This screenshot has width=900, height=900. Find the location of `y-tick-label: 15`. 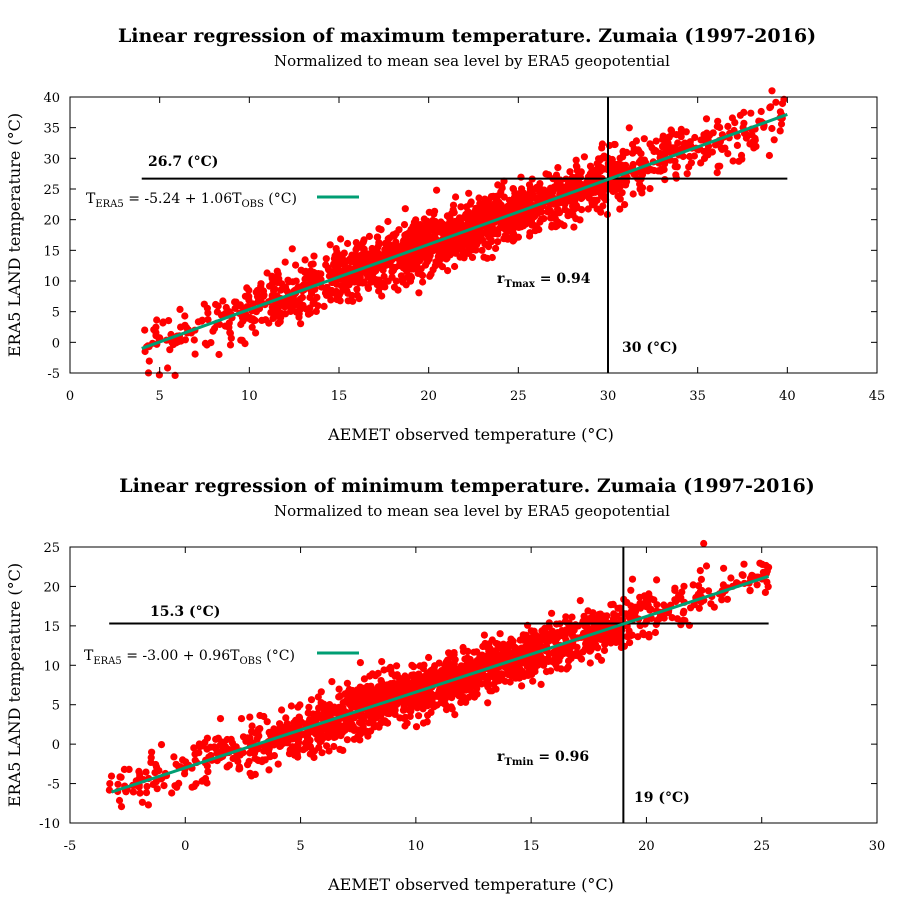

y-tick-label: 15 is located at coordinates (51, 627).